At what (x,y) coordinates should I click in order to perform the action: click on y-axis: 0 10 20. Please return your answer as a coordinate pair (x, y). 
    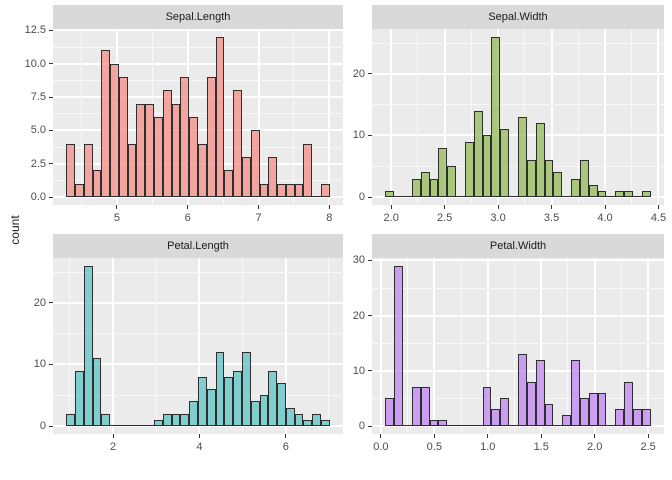
    Looking at the image, I should click on (348, 117).